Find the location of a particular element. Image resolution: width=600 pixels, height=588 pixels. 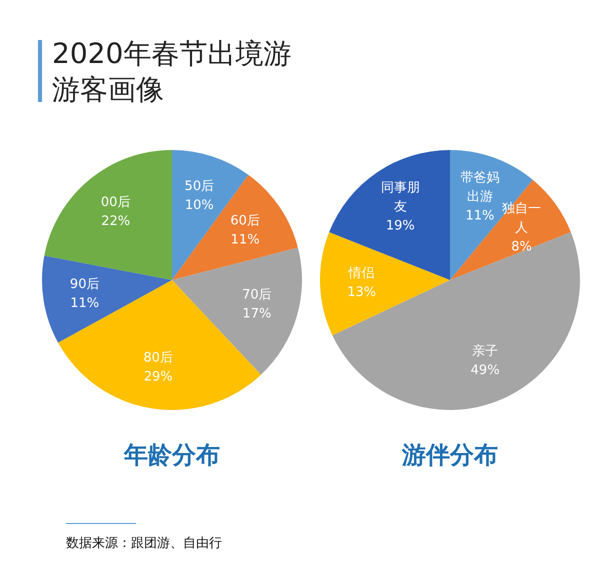

slice-label: 同事朋友 is located at coordinates (400, 197).